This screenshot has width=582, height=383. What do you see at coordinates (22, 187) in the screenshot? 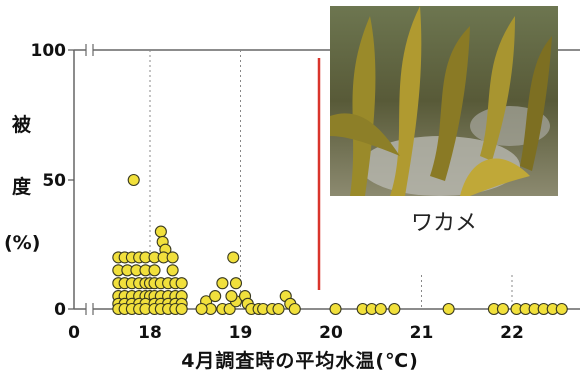
I see `y-axis-label-char-2: 度` at bounding box center [22, 187].